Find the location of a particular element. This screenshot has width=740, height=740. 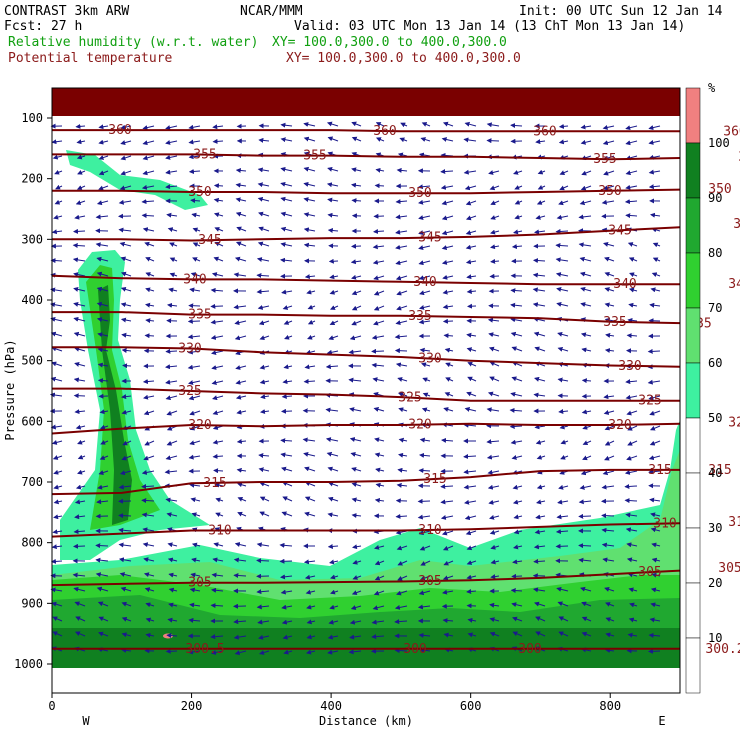

colorbar-label: 10 is located at coordinates (715, 638).